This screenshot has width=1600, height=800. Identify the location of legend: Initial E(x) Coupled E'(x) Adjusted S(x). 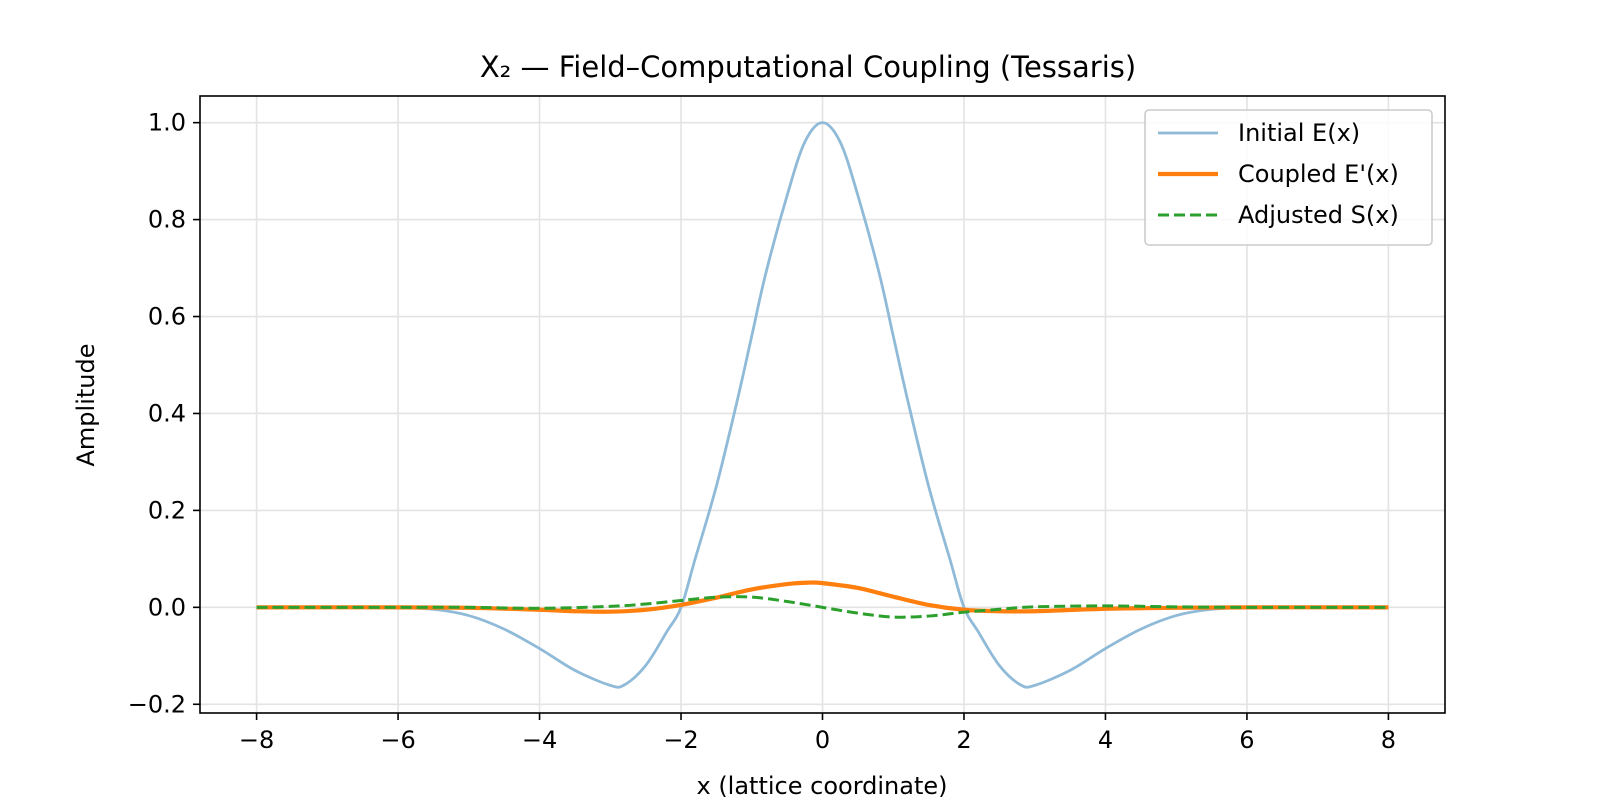
(1288, 177).